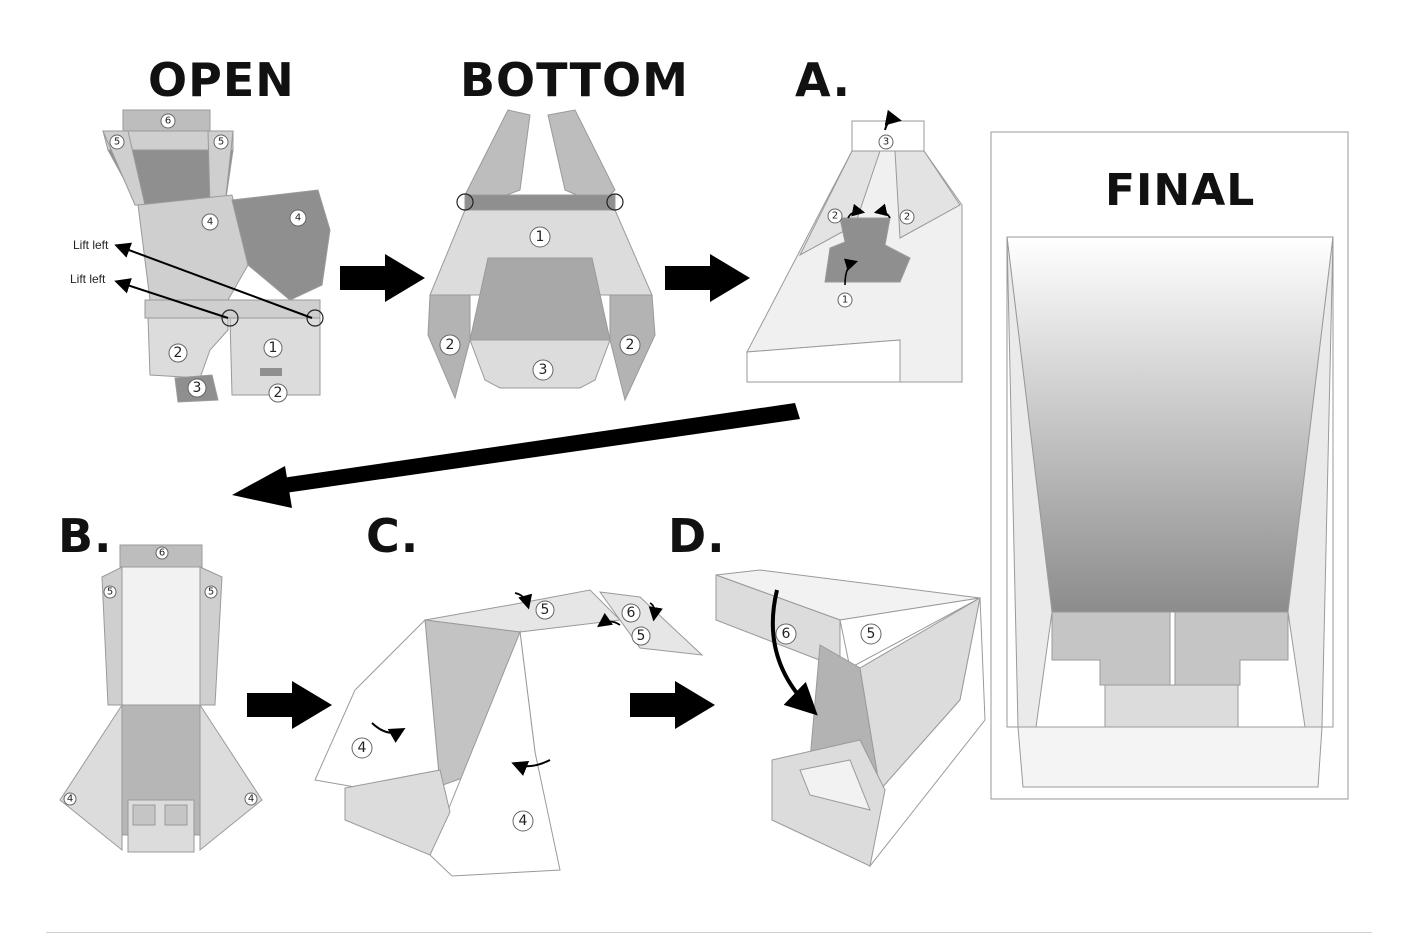 The height and width of the screenshot is (935, 1417). What do you see at coordinates (709, 932) in the screenshot?
I see `footer-divider` at bounding box center [709, 932].